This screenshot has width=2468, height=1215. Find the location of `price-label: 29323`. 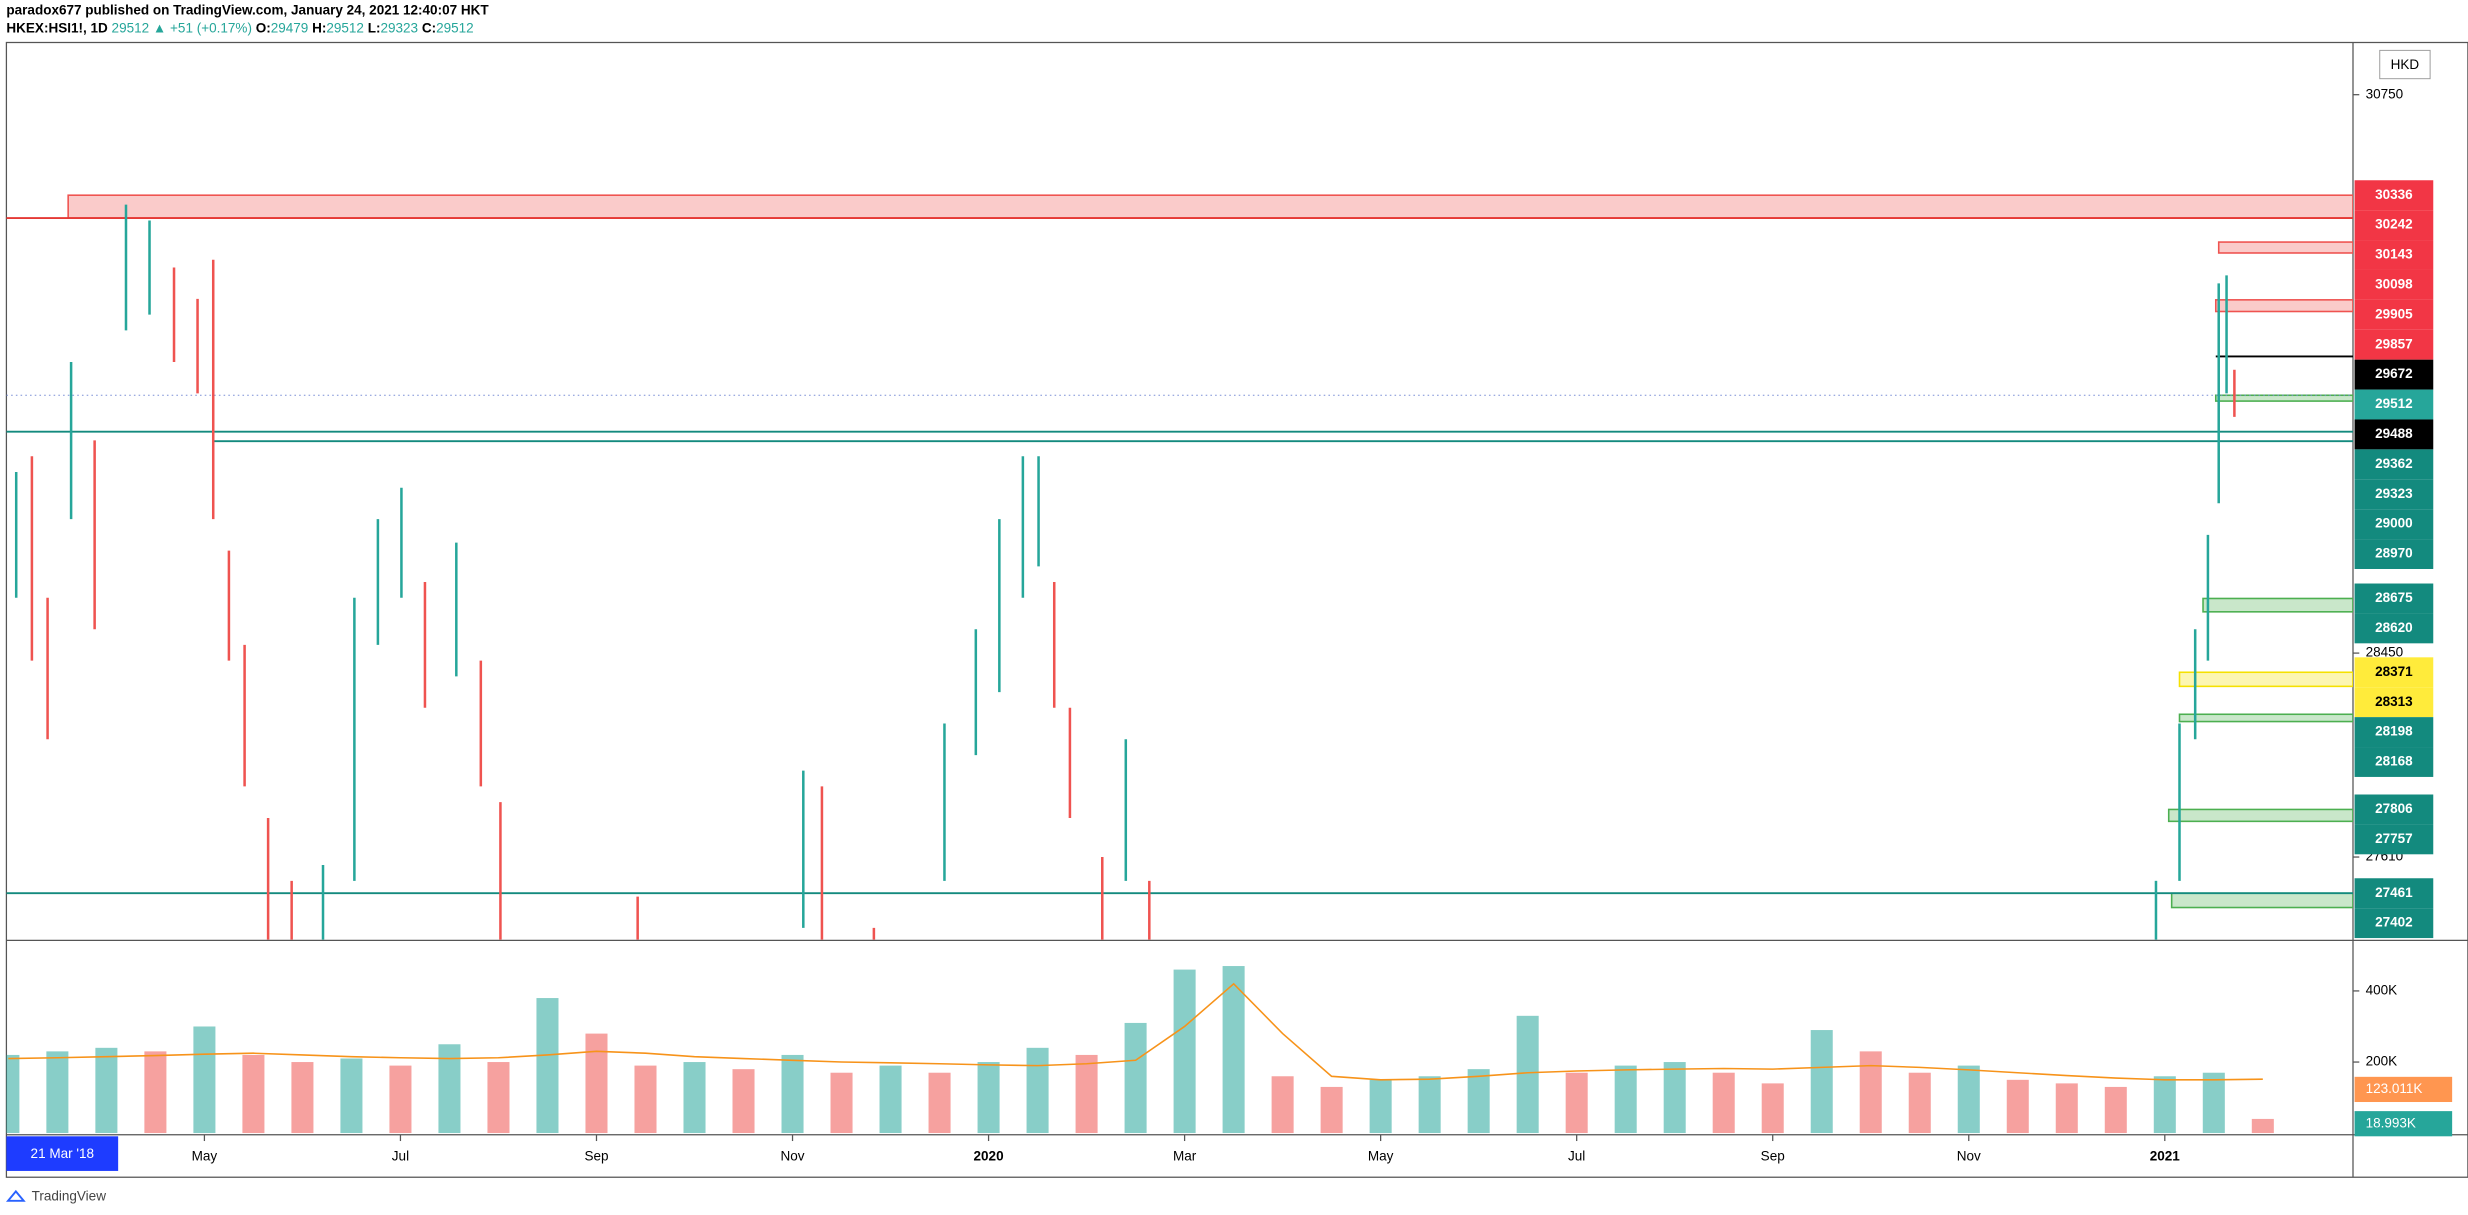

price-label: 29323 is located at coordinates (2394, 493).